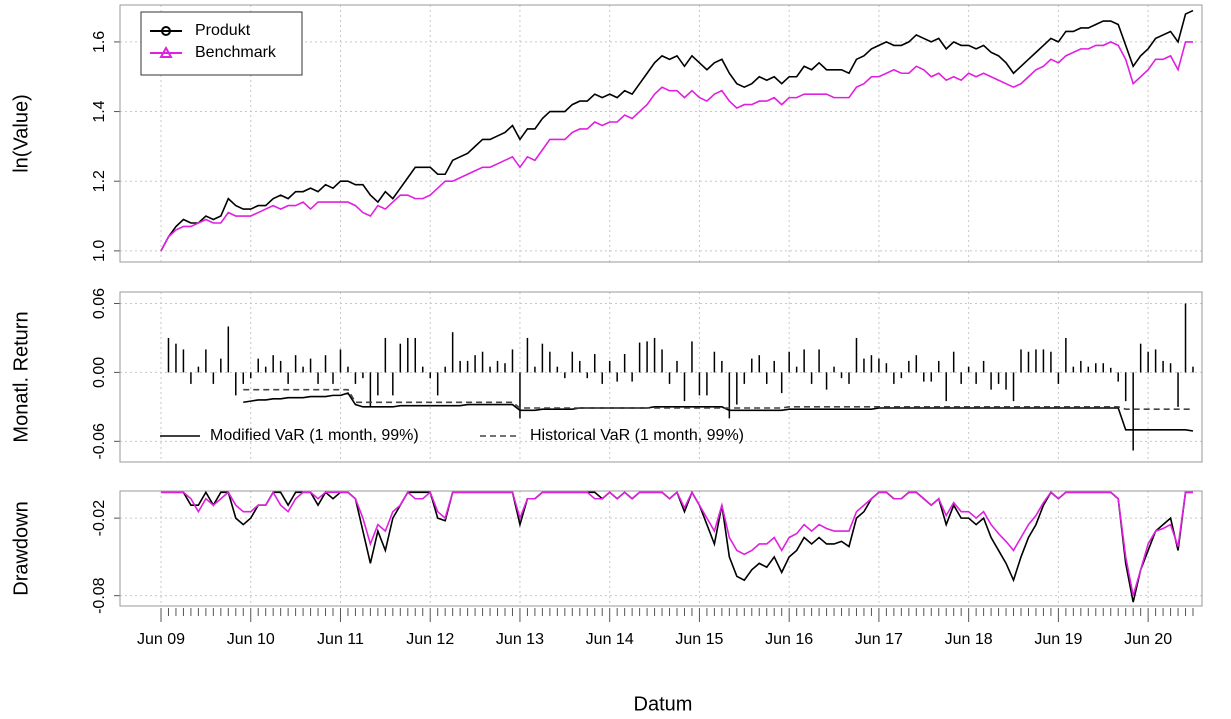 The width and height of the screenshot is (1231, 719). What do you see at coordinates (99, 595) in the screenshot?
I see `y-tick-label: -0.08` at bounding box center [99, 595].